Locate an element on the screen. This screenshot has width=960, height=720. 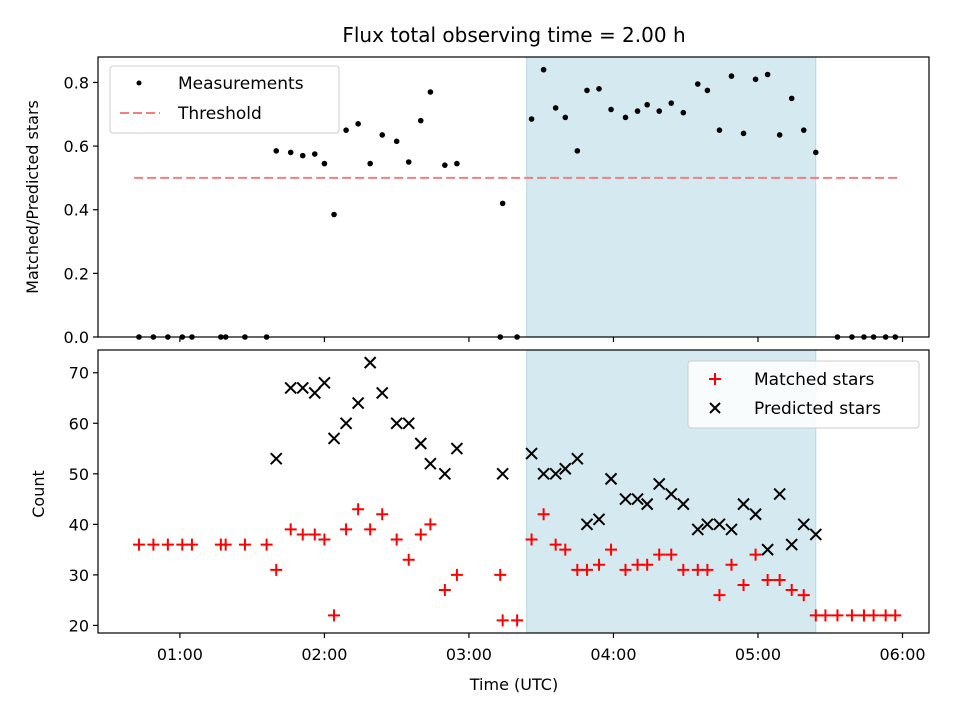
y-tick-label: 0.6 is located at coordinates (76, 146).